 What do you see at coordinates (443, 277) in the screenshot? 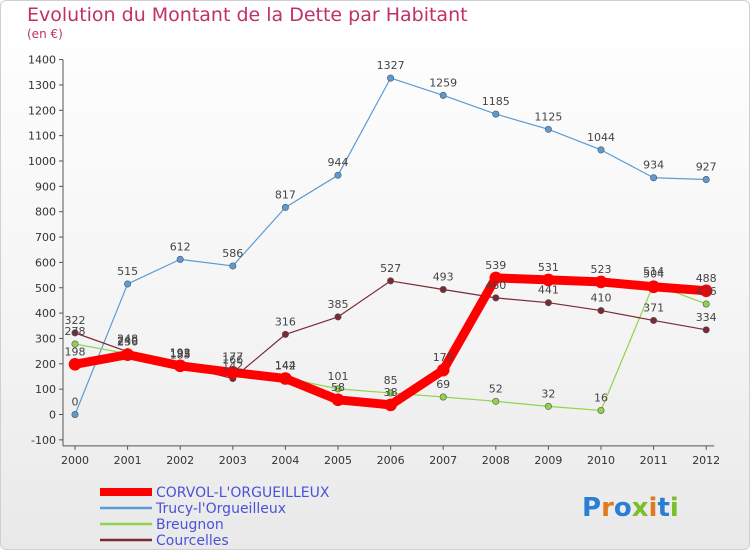
I see `data-label-courcelles: 493` at bounding box center [443, 277].